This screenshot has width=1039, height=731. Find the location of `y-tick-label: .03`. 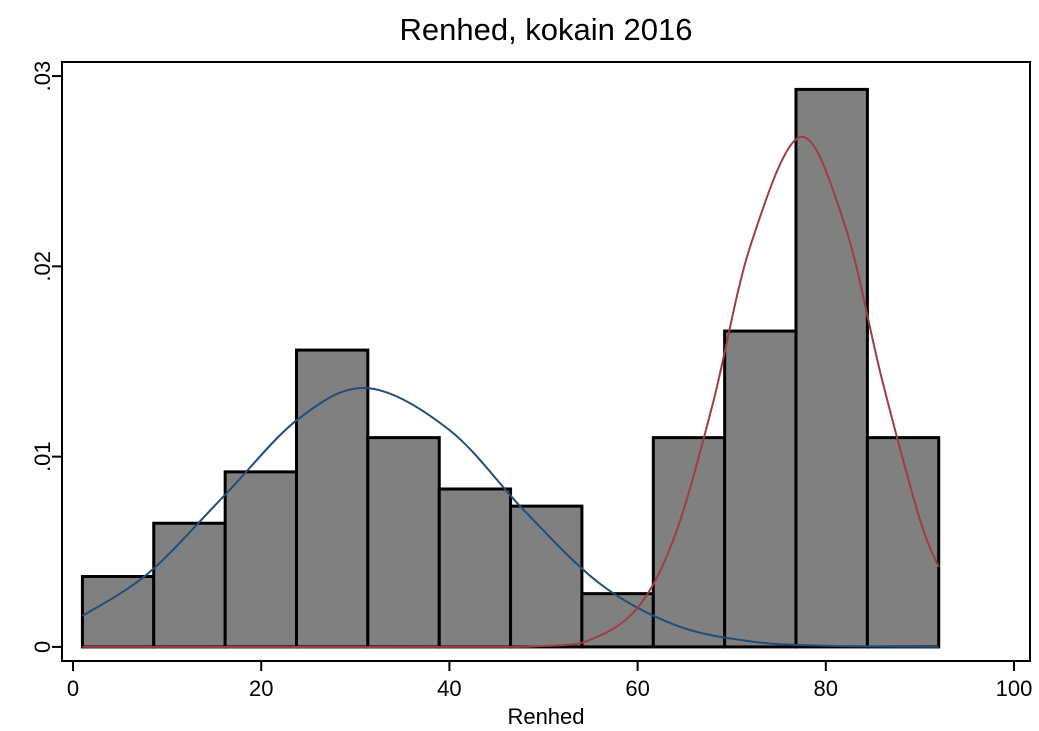

y-tick-label: .03 is located at coordinates (42, 76).